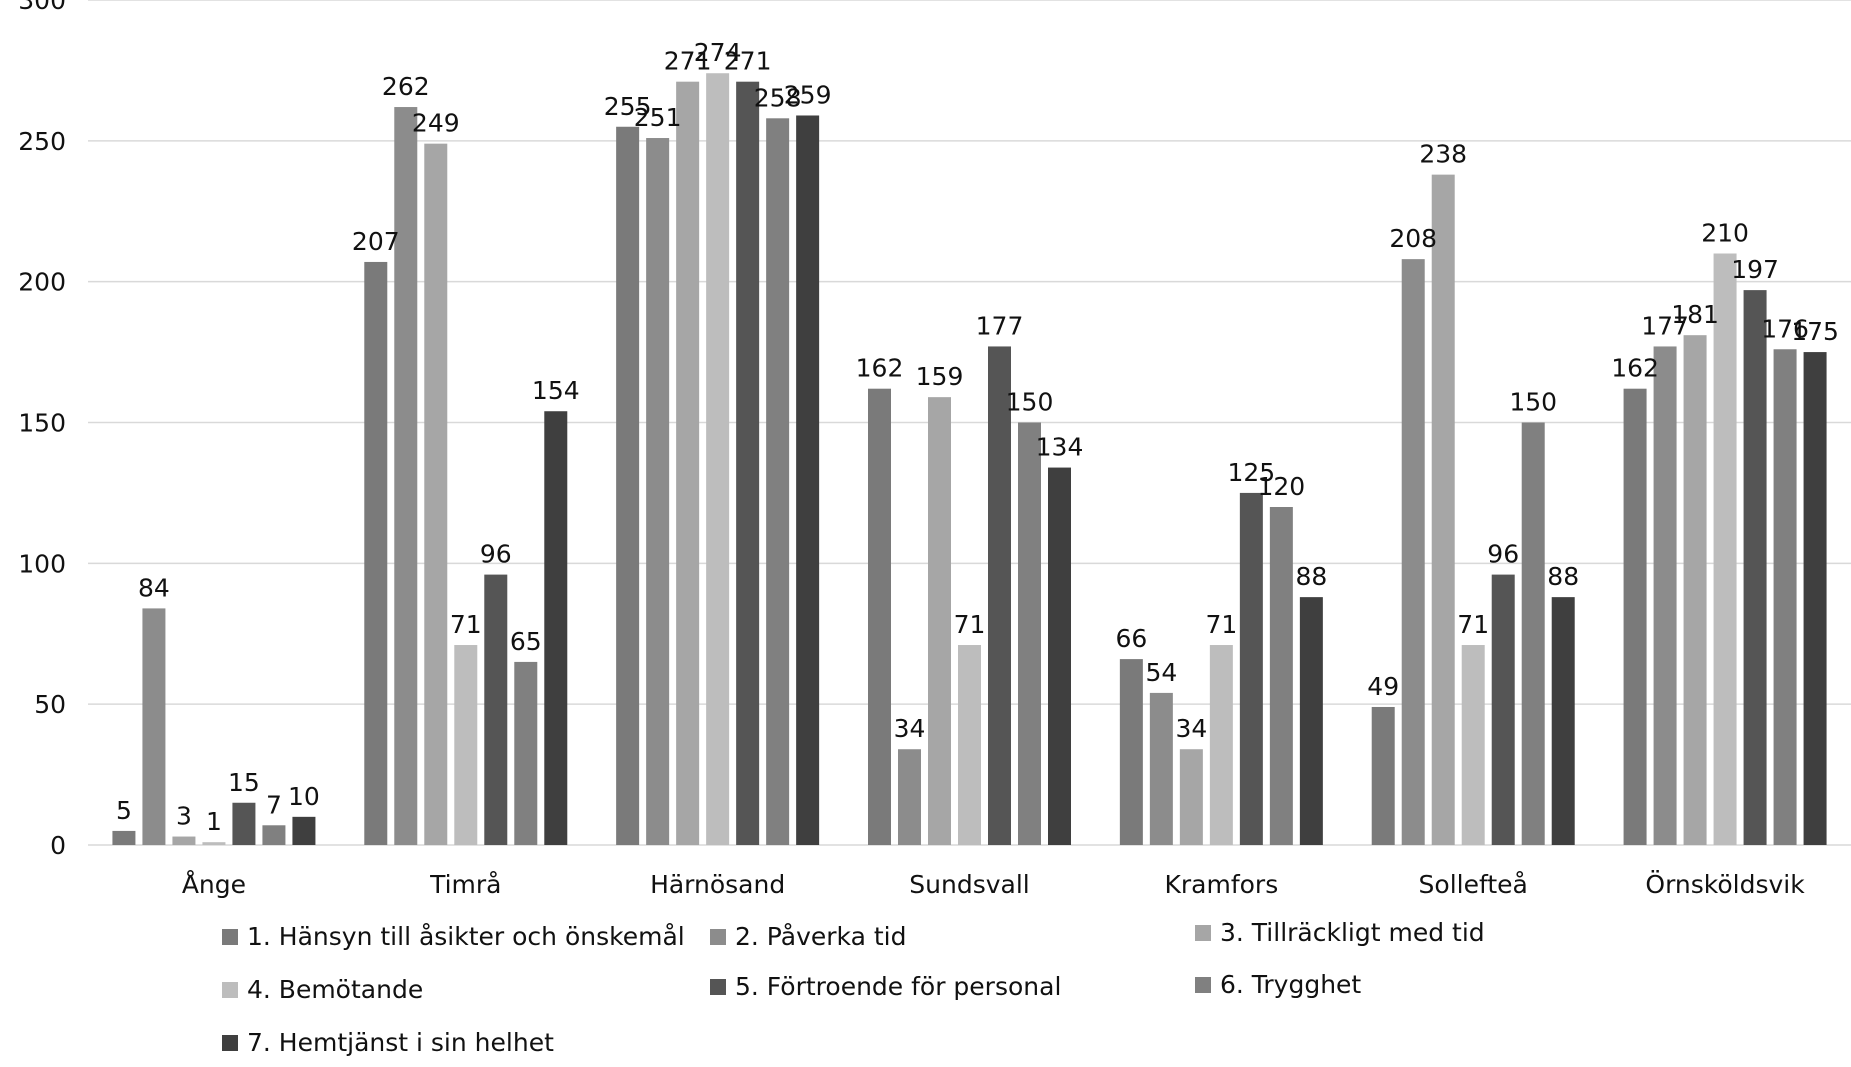 Image resolution: width=1851 pixels, height=1067 pixels. Describe the element at coordinates (406, 86) in the screenshot. I see `data-label: 262` at that location.